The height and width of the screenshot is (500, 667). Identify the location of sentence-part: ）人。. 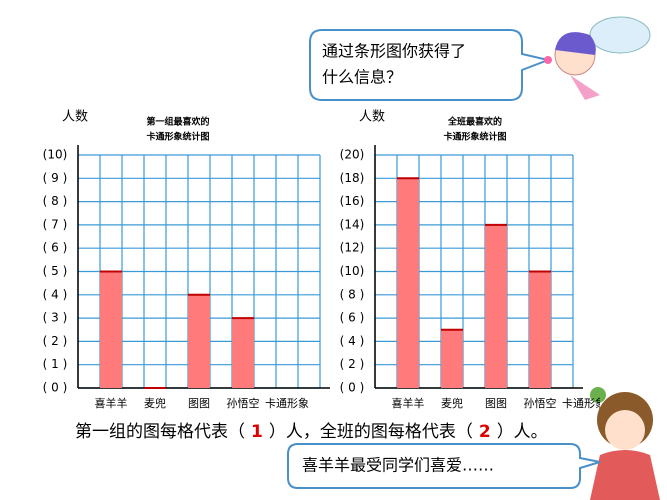
(522, 432).